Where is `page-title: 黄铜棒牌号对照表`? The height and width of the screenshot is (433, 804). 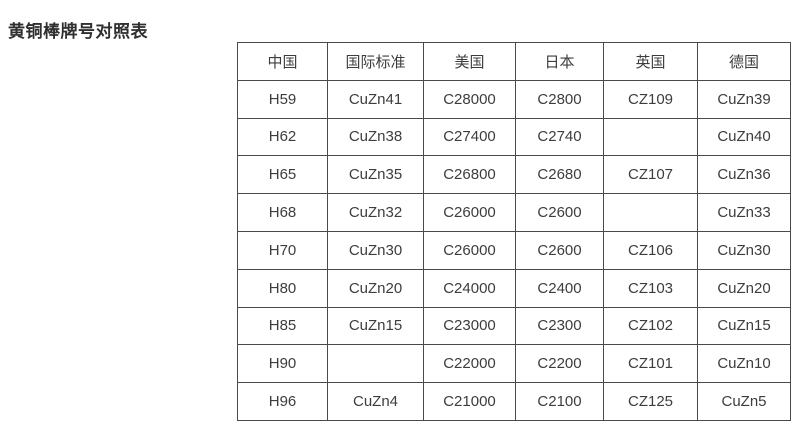
page-title: 黄铜棒牌号对照表 is located at coordinates (78, 32).